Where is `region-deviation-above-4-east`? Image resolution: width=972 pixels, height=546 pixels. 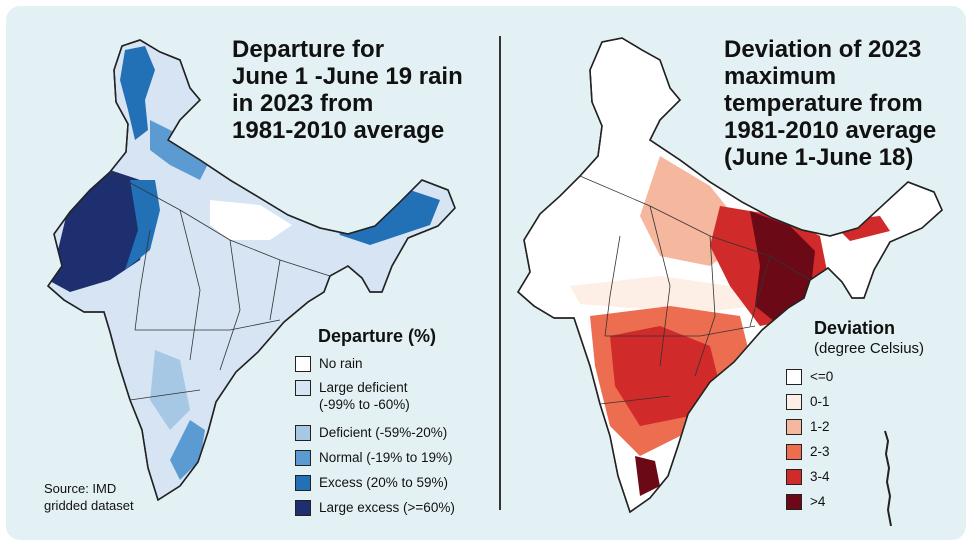
region-deviation-above-4-east is located at coordinates (782, 268).